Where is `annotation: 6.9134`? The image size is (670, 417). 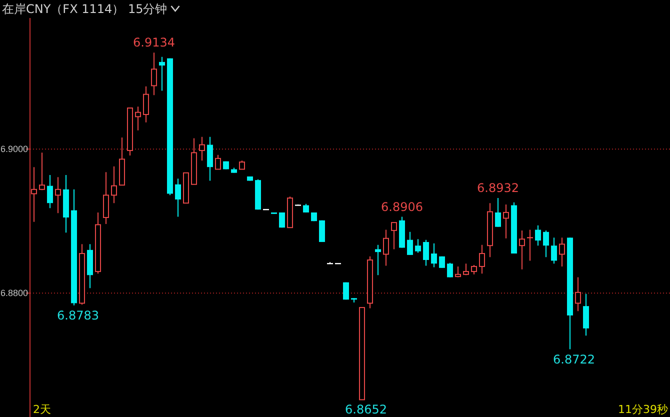
annotation: 6.9134 is located at coordinates (154, 43).